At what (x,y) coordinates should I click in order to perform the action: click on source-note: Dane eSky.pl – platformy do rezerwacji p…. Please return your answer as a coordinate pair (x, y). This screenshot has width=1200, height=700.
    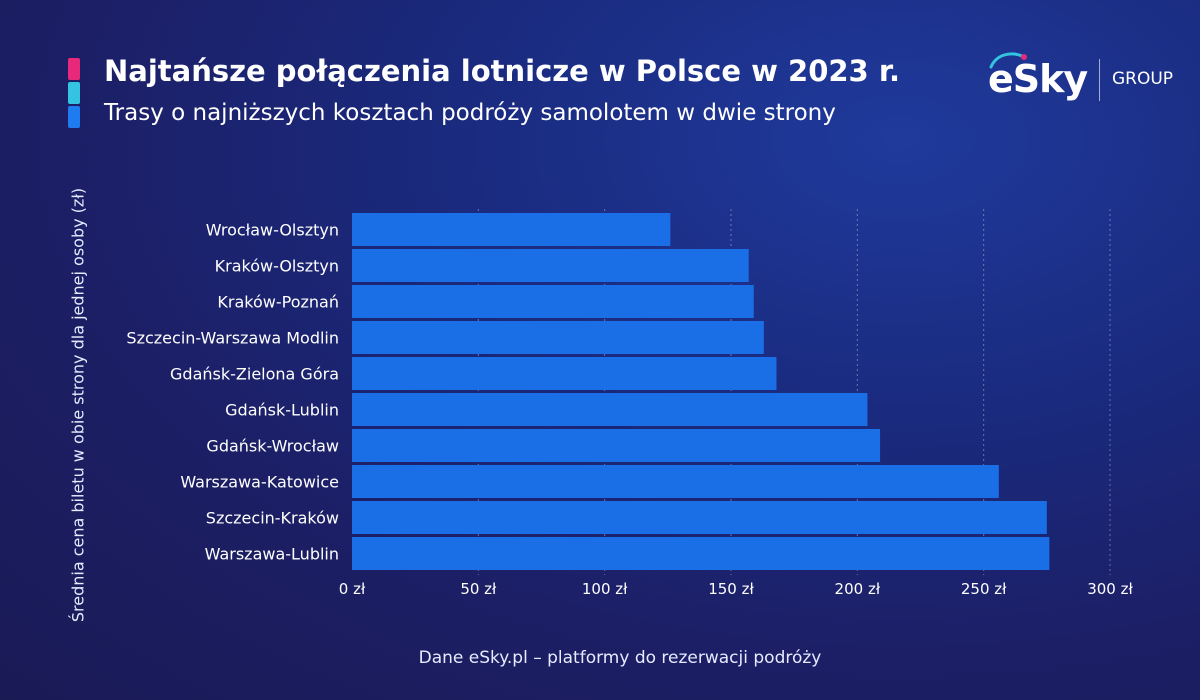
    Looking at the image, I should click on (620, 658).